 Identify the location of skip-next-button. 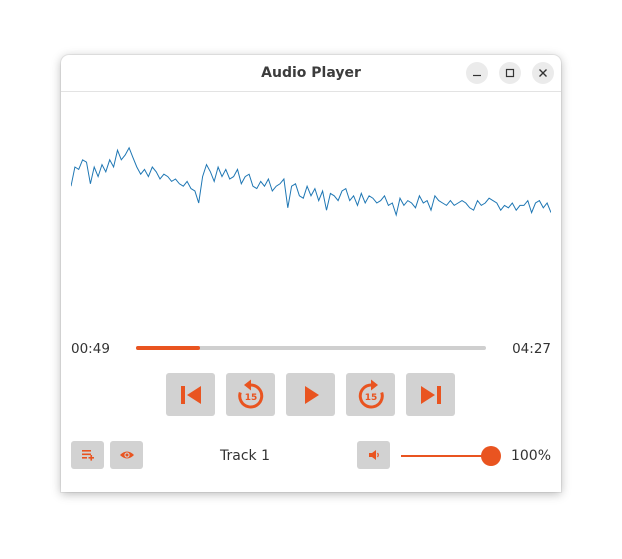
(430, 394).